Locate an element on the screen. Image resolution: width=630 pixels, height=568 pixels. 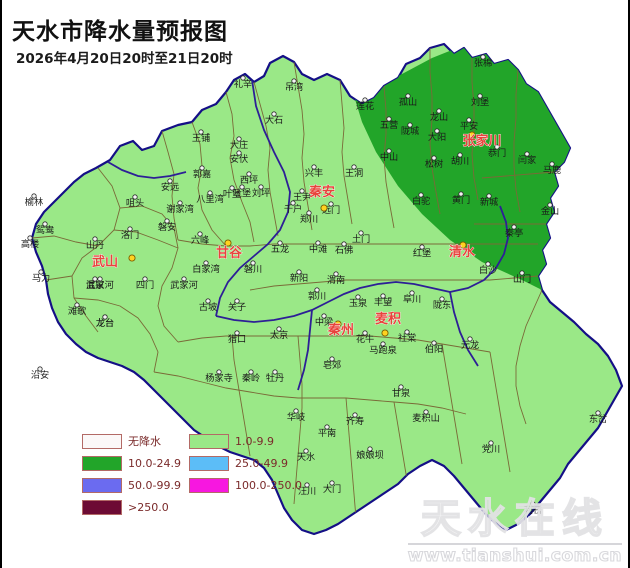
town-label: 八里湾 is located at coordinates (210, 199).